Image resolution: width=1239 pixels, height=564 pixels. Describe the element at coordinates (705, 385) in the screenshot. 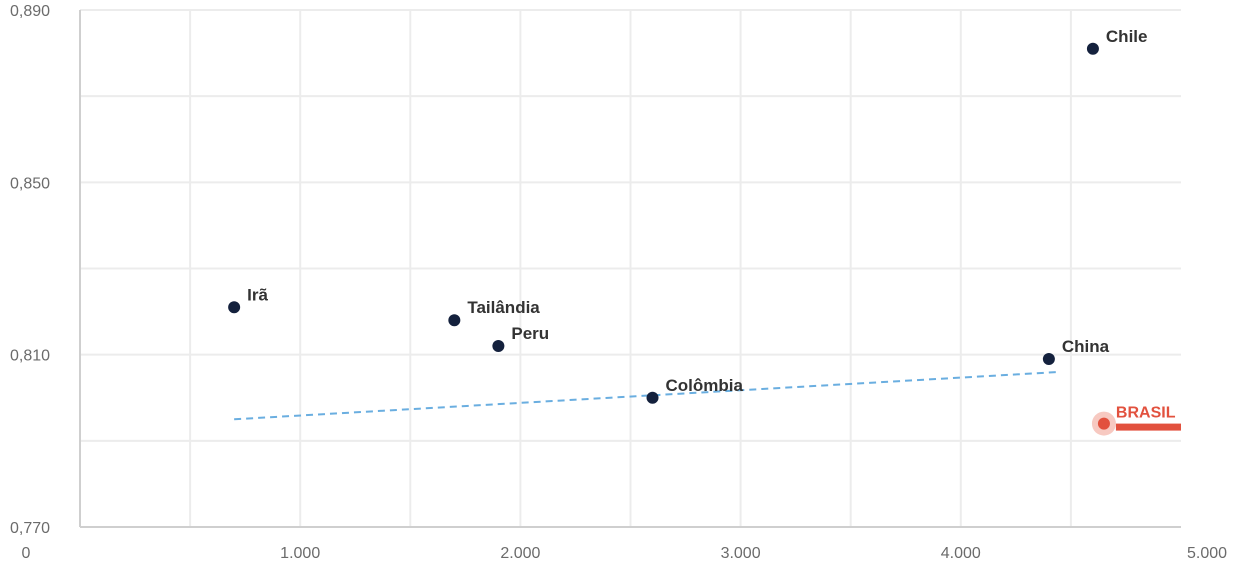

I see `point-label-colombia: Colômbia` at that location.